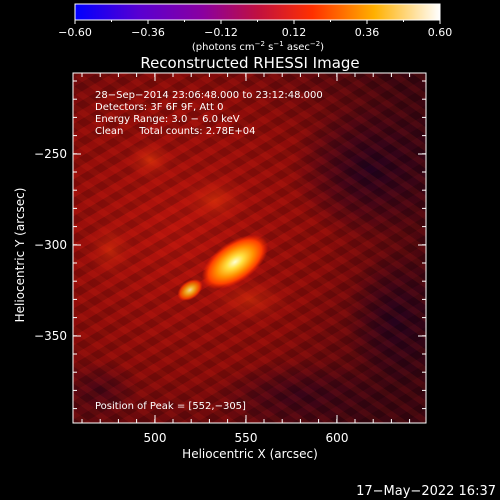 The width and height of the screenshot is (500, 500). I want to click on plot-title: Reconstructed RHESSI Image, so click(249, 63).